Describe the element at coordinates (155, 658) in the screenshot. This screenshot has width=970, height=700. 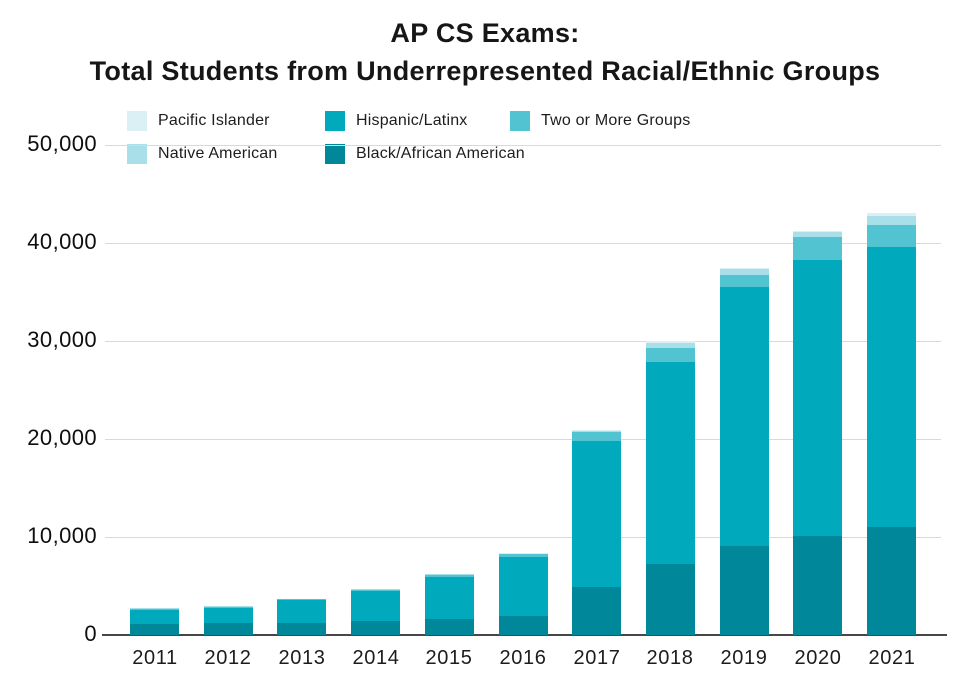
I see `x-tick-label-2011: 2011` at that location.